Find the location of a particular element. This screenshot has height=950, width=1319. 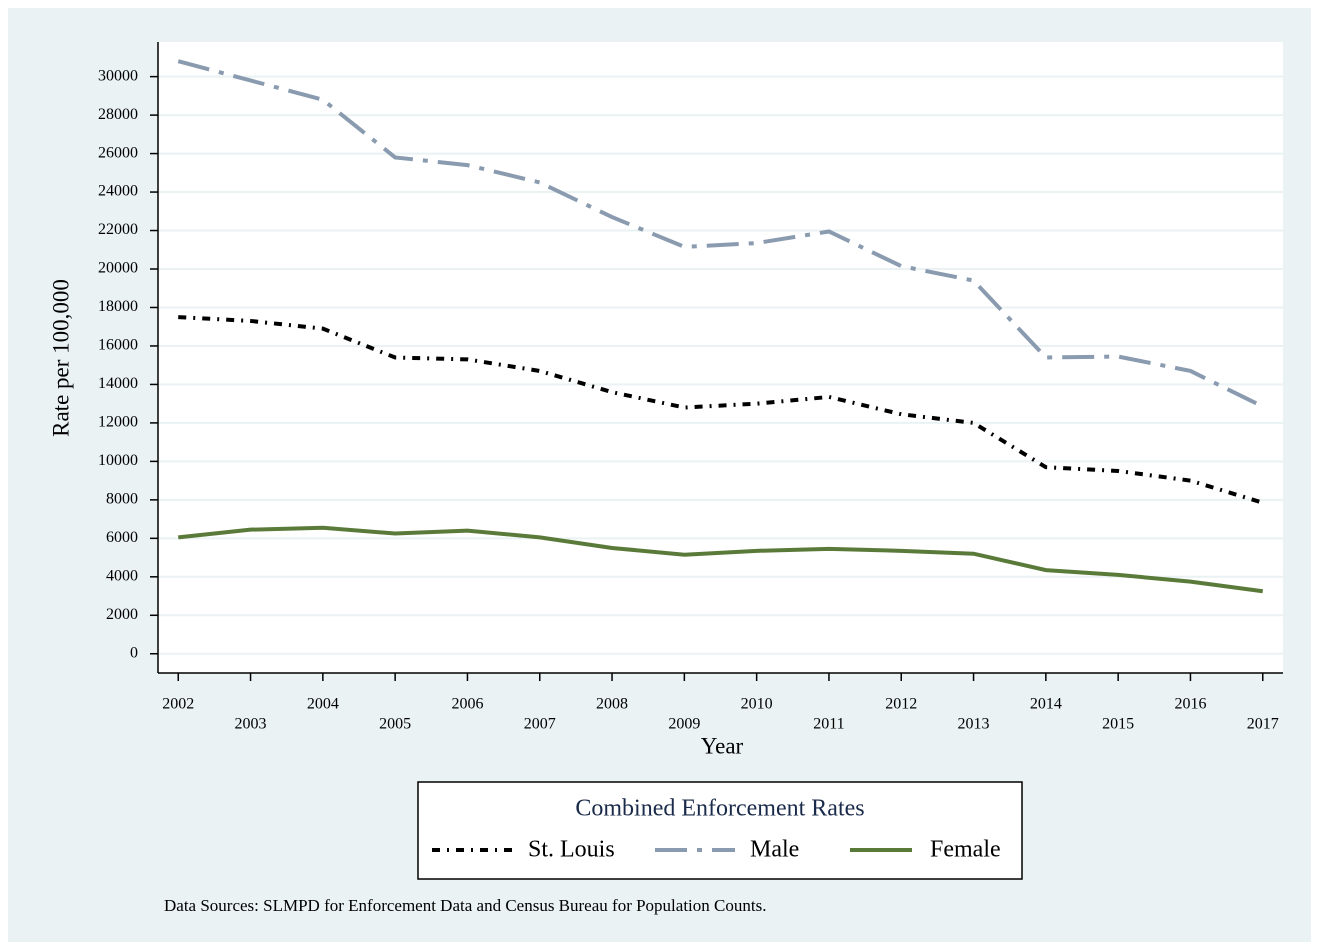

x-tick-label: 2009 is located at coordinates (684, 724).